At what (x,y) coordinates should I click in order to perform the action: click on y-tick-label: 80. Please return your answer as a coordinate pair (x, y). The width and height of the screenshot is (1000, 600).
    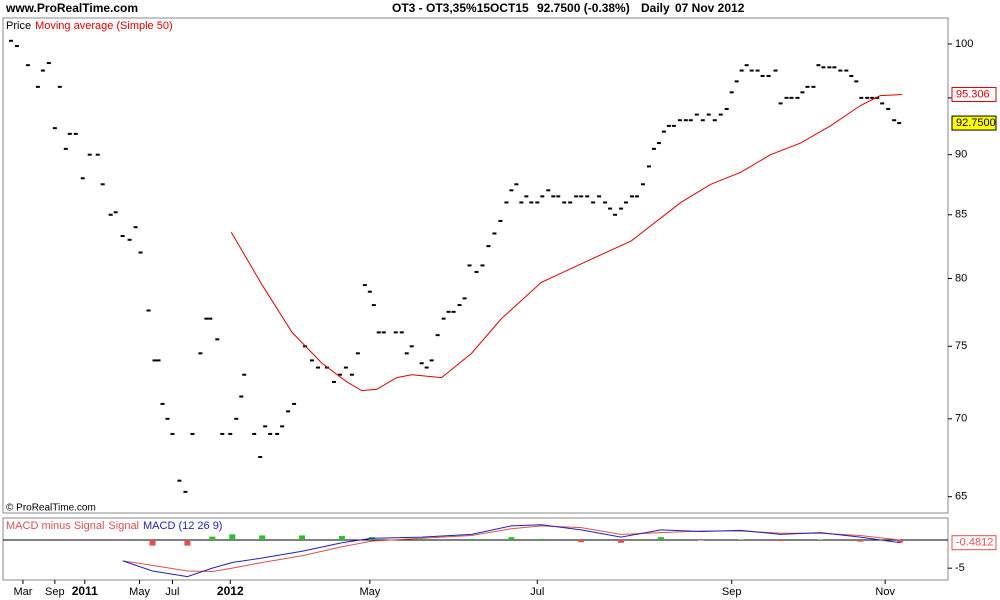
    Looking at the image, I should click on (961, 278).